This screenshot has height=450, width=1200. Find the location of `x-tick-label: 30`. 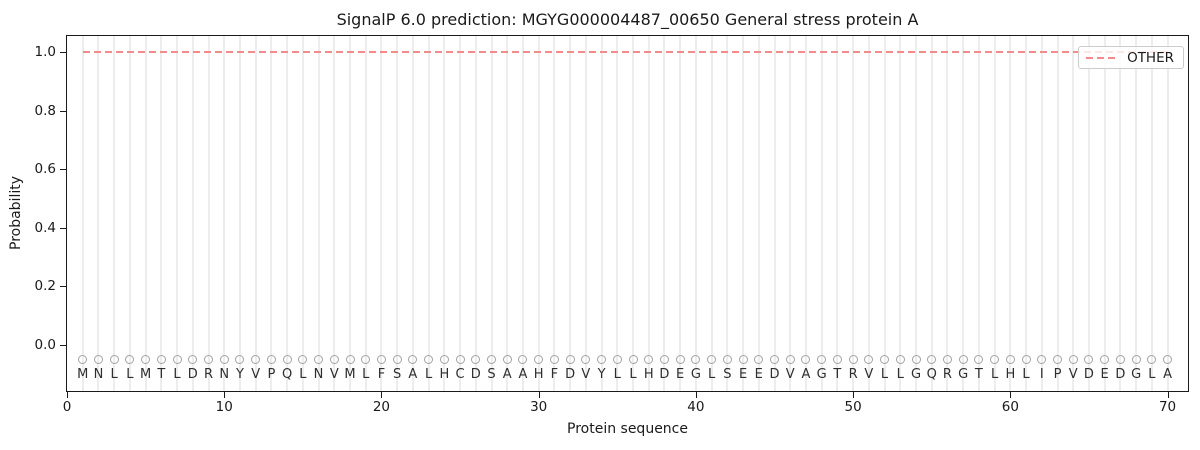

x-tick-label: 30 is located at coordinates (539, 407).